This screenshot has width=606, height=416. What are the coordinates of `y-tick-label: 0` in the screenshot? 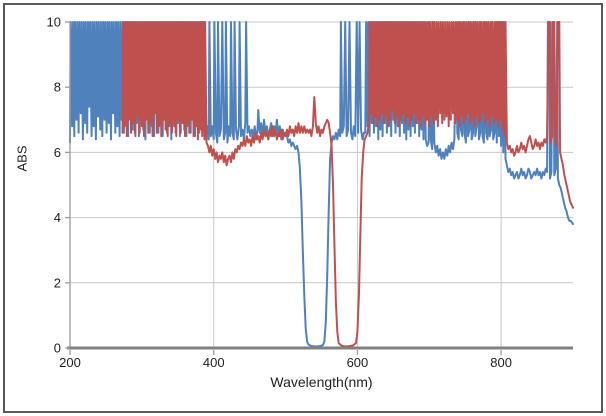 It's located at (57, 348).